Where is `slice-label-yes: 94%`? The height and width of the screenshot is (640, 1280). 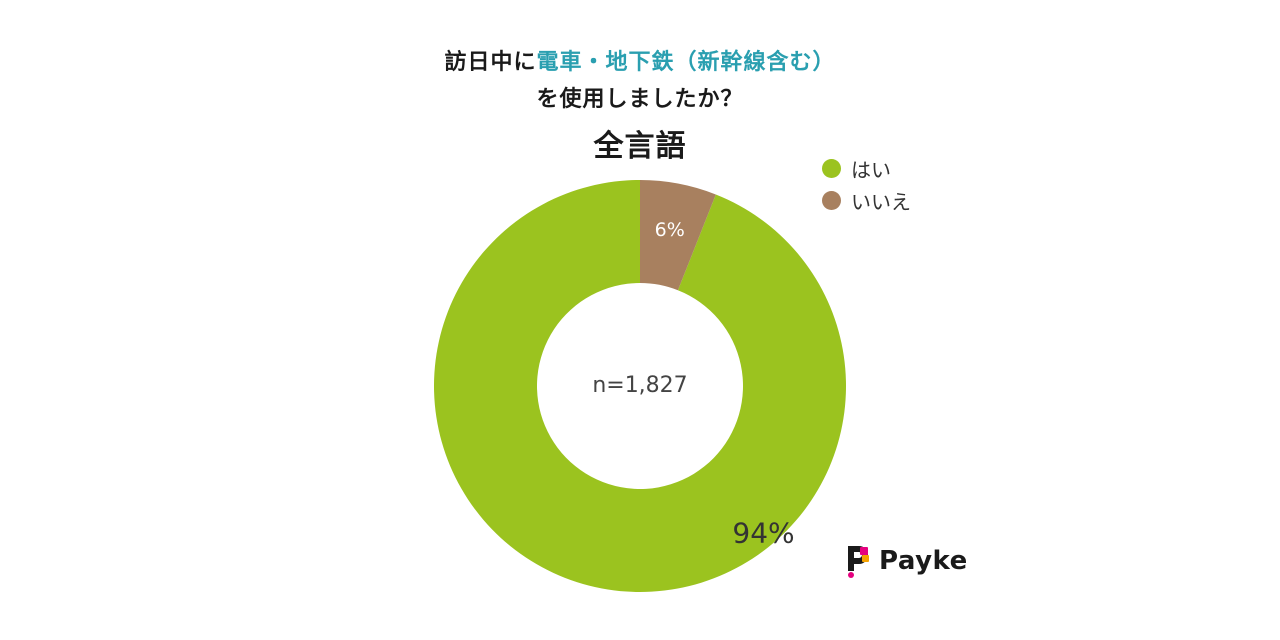
slice-label-yes: 94% is located at coordinates (763, 532).